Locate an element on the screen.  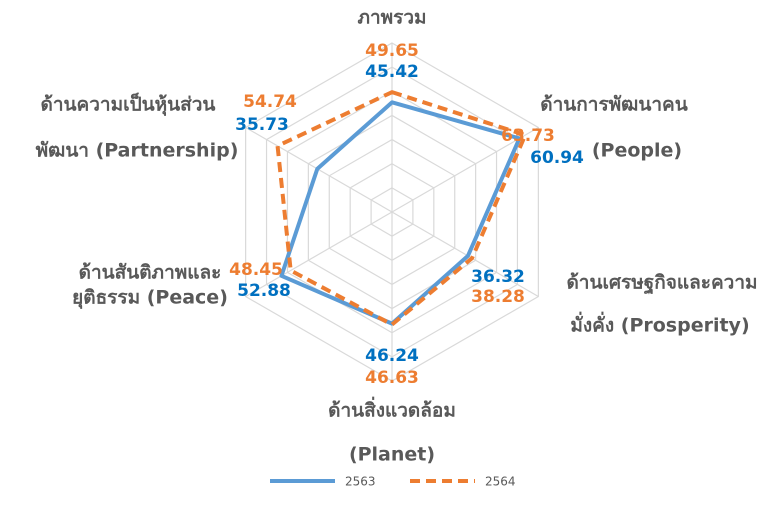
value-label: 49.65 is located at coordinates (392, 51).